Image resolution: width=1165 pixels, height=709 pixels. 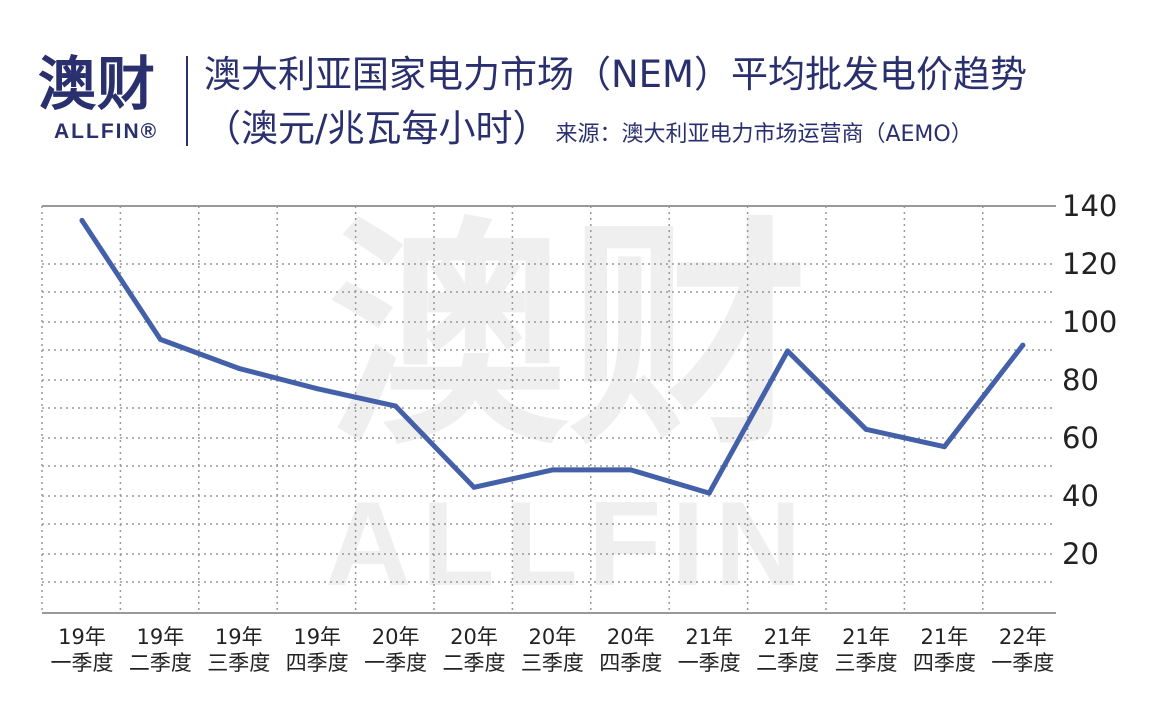 I want to click on logo-chinese-text: 澳财, so click(x=97, y=84).